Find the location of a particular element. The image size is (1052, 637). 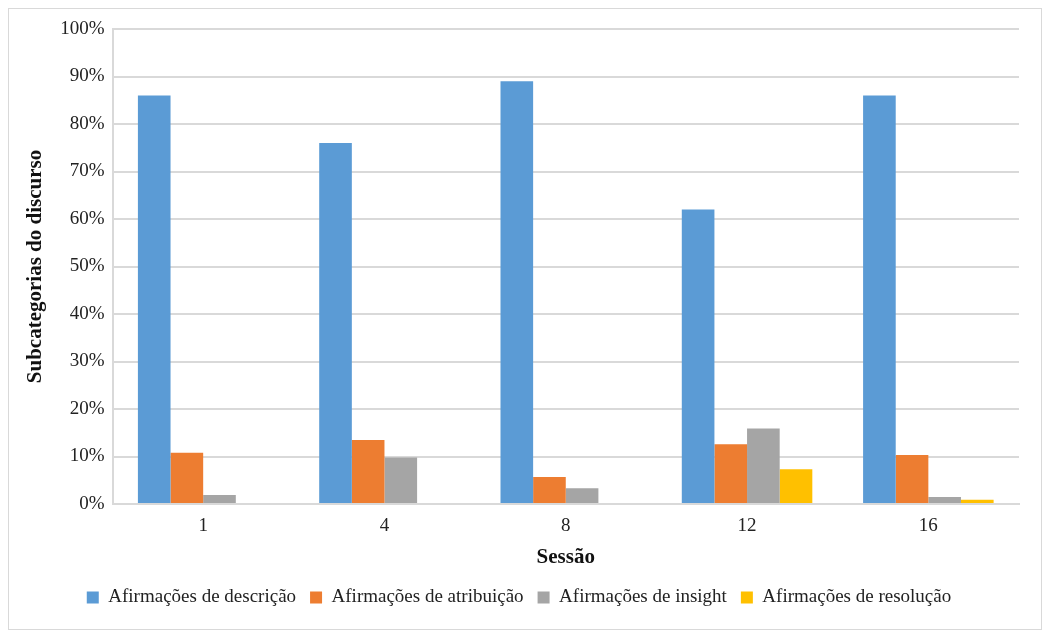

y-tick-label: 50% is located at coordinates (87, 265).